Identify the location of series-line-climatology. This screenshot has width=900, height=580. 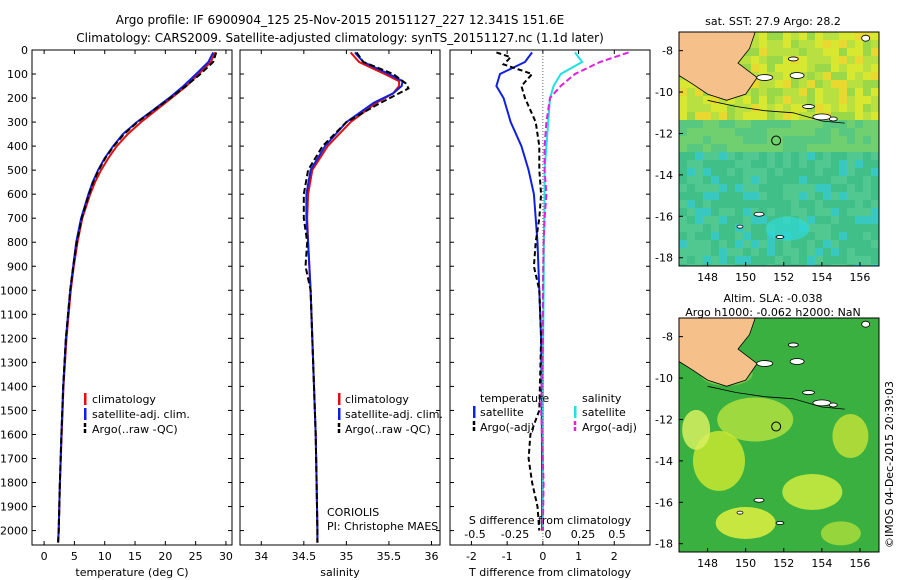
(353, 297).